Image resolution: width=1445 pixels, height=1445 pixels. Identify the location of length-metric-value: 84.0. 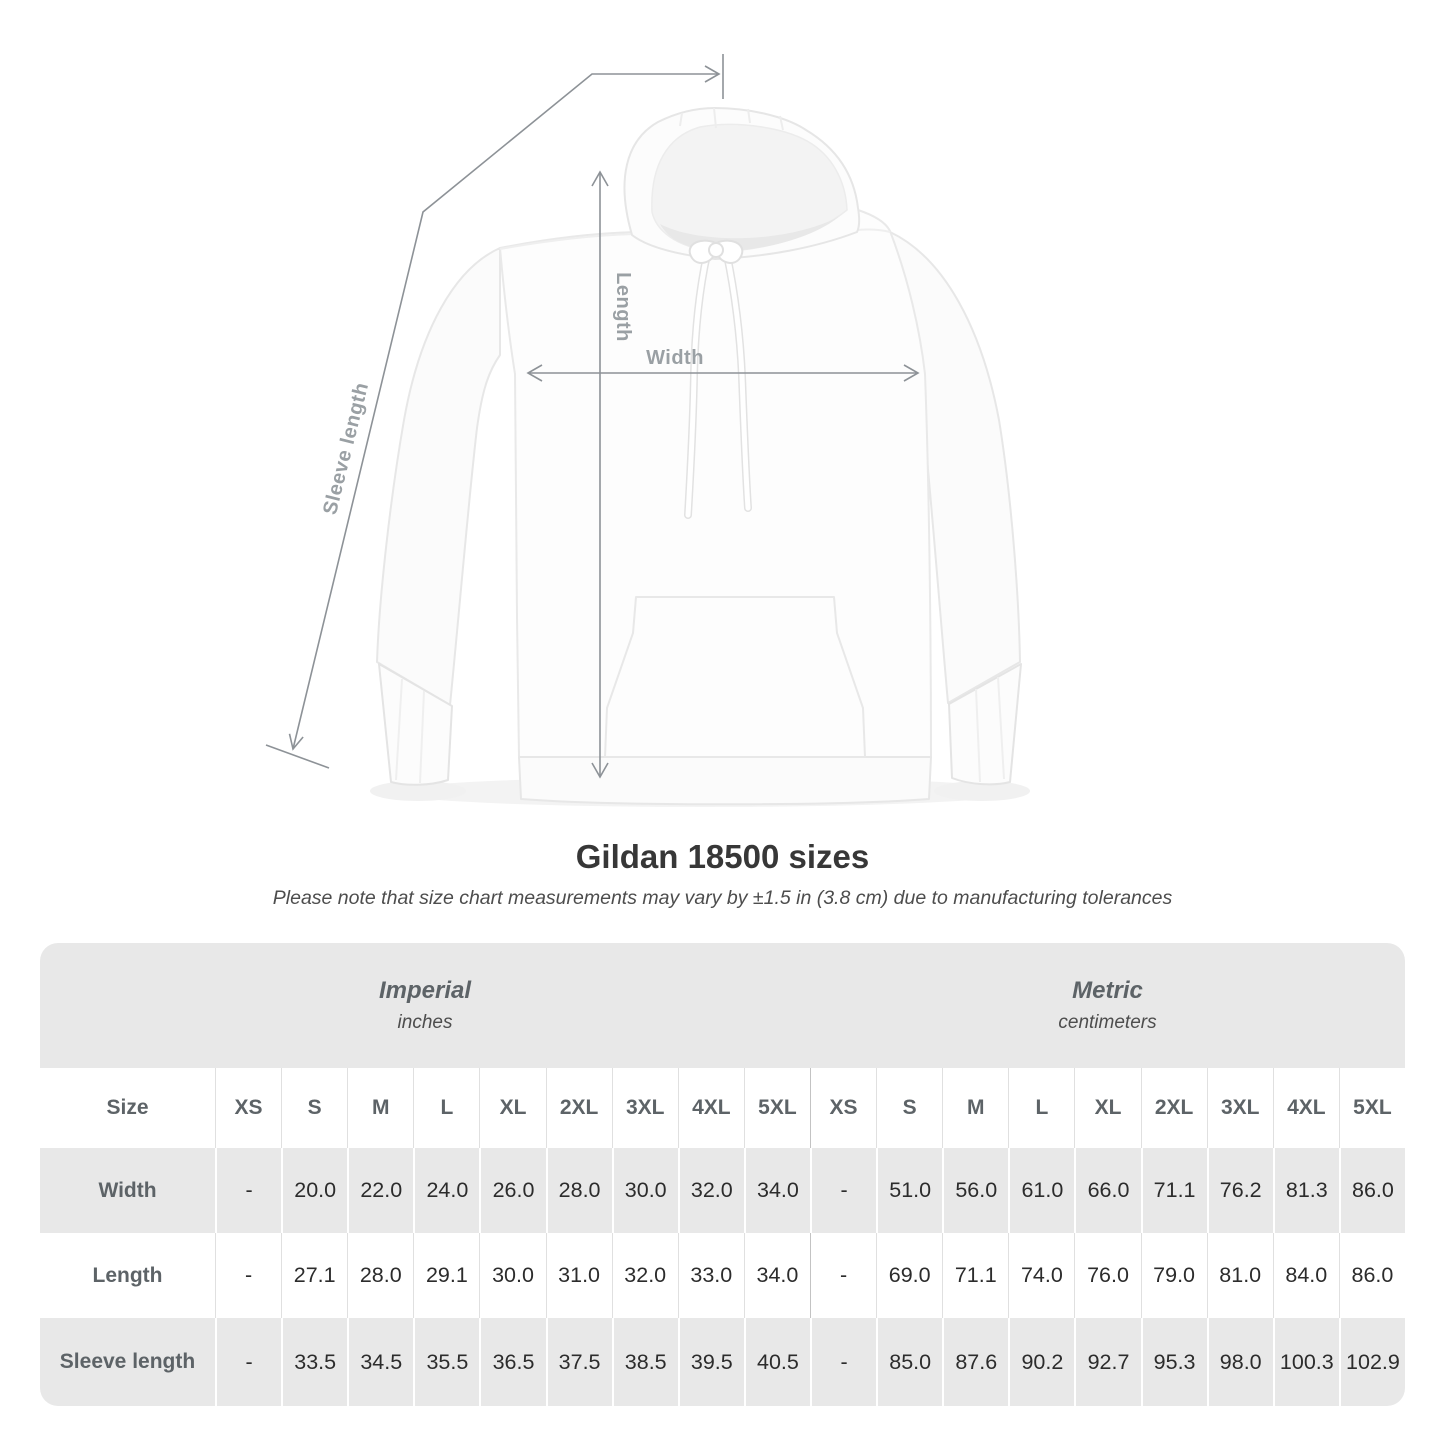
(1305, 1275).